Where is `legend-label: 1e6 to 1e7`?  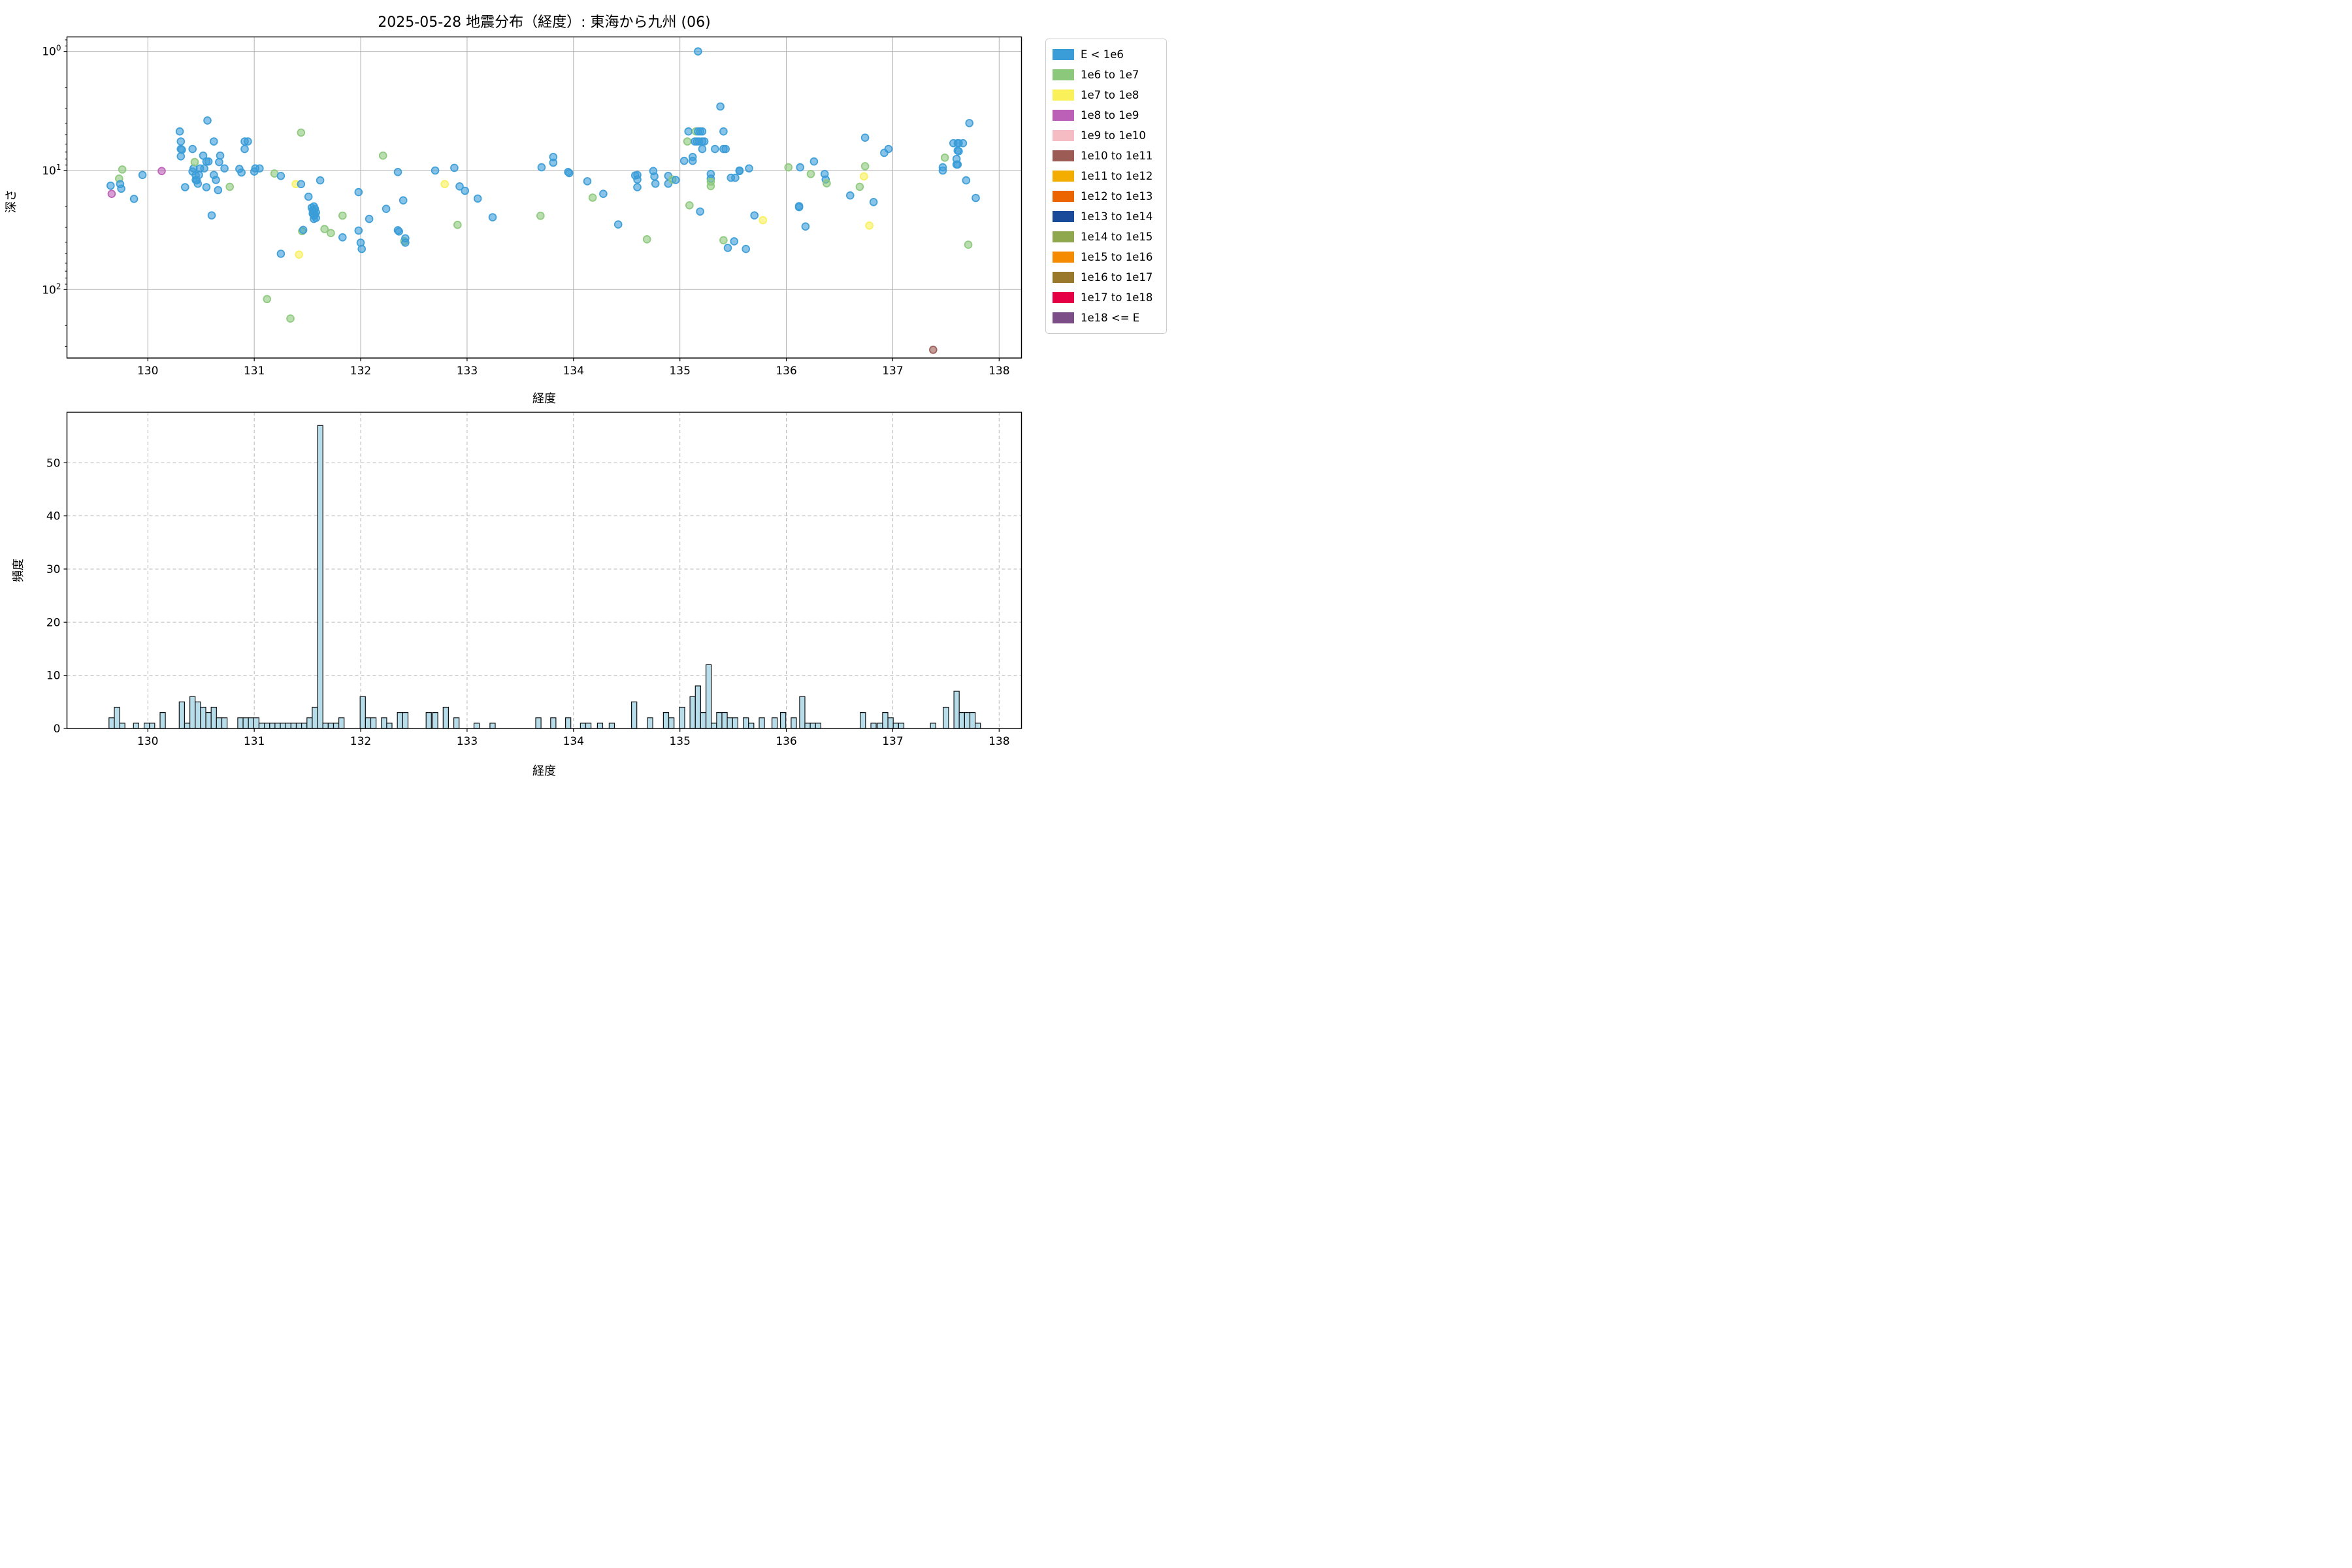 legend-label: 1e6 to 1e7 is located at coordinates (1110, 75).